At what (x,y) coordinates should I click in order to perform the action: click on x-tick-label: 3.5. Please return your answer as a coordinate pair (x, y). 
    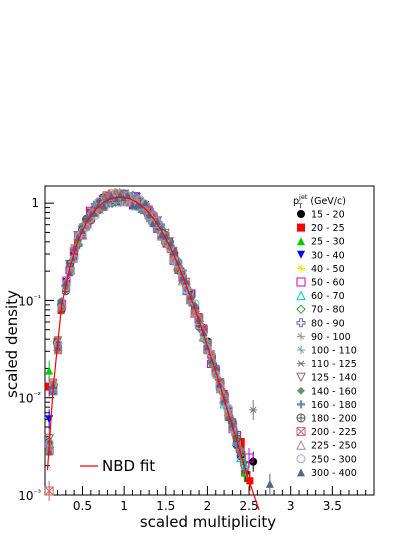
    Looking at the image, I should click on (332, 506).